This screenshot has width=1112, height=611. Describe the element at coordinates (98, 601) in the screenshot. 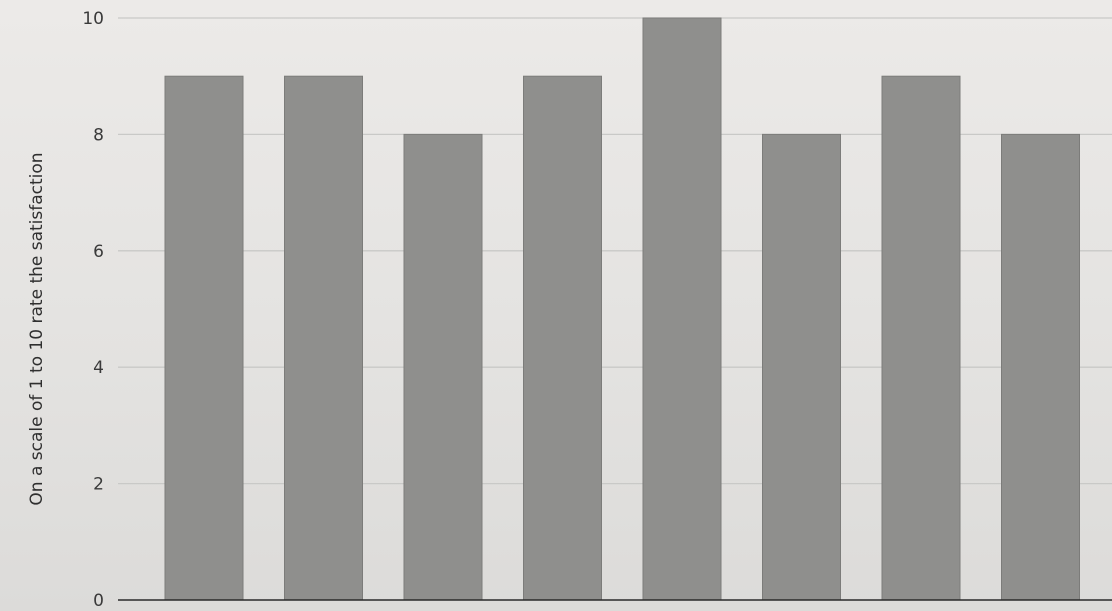

I see `y-tick-label: 0` at that location.